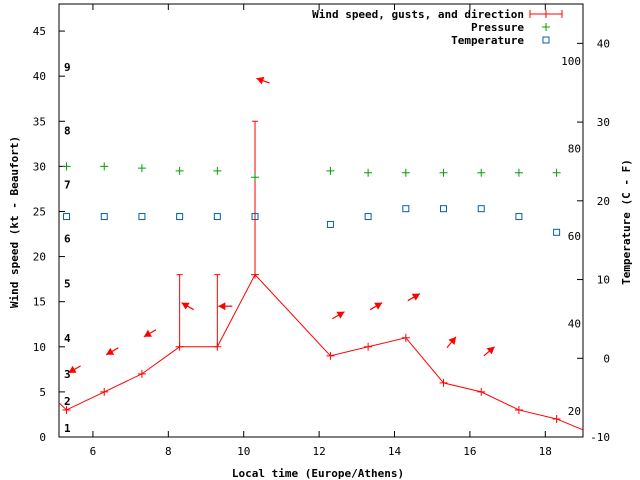  What do you see at coordinates (39, 302) in the screenshot?
I see `y-left-tick-label: 15` at bounding box center [39, 302].